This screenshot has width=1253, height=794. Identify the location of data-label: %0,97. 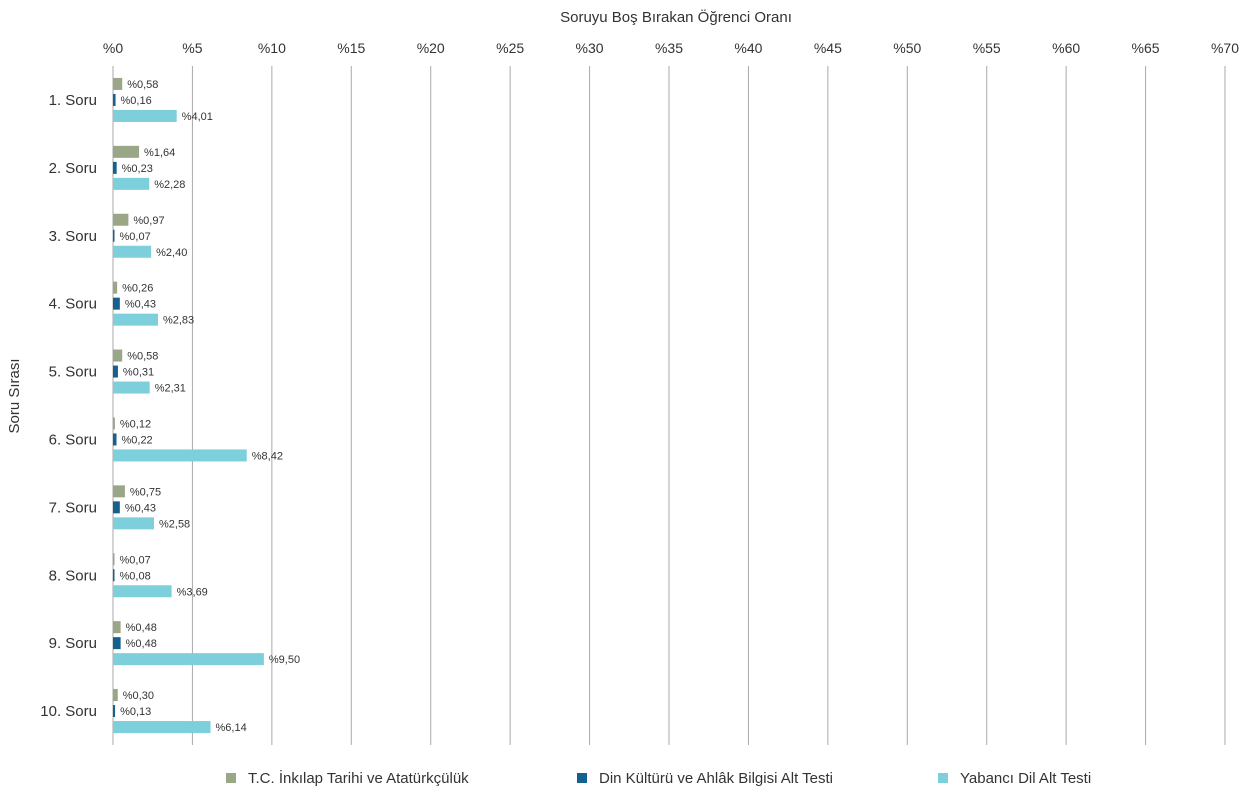
(148, 221).